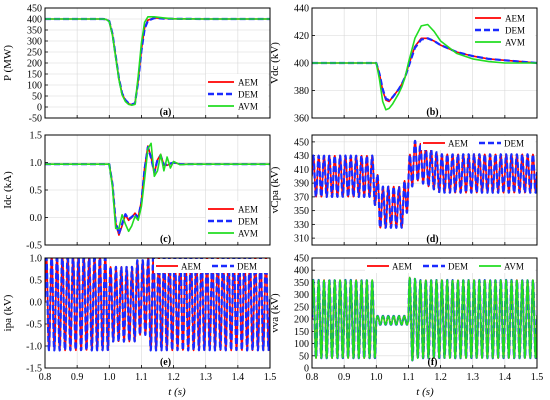 Image resolution: width=550 pixels, height=400 pixels. What do you see at coordinates (301, 9) in the screenshot?
I see `y-tick-label: 440` at bounding box center [301, 9].